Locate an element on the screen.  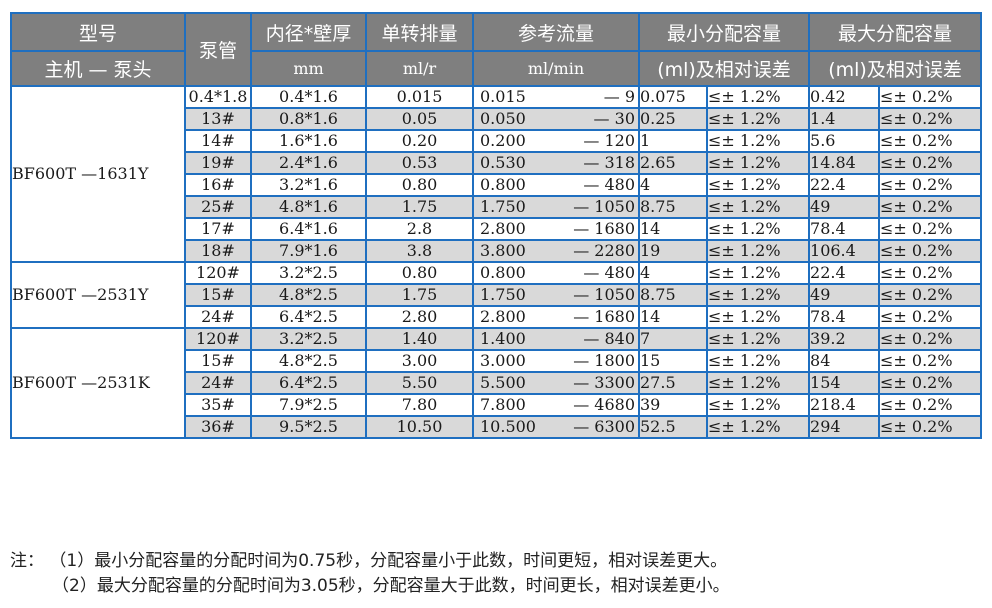
flow-min: 0.530 is located at coordinates (503, 162).